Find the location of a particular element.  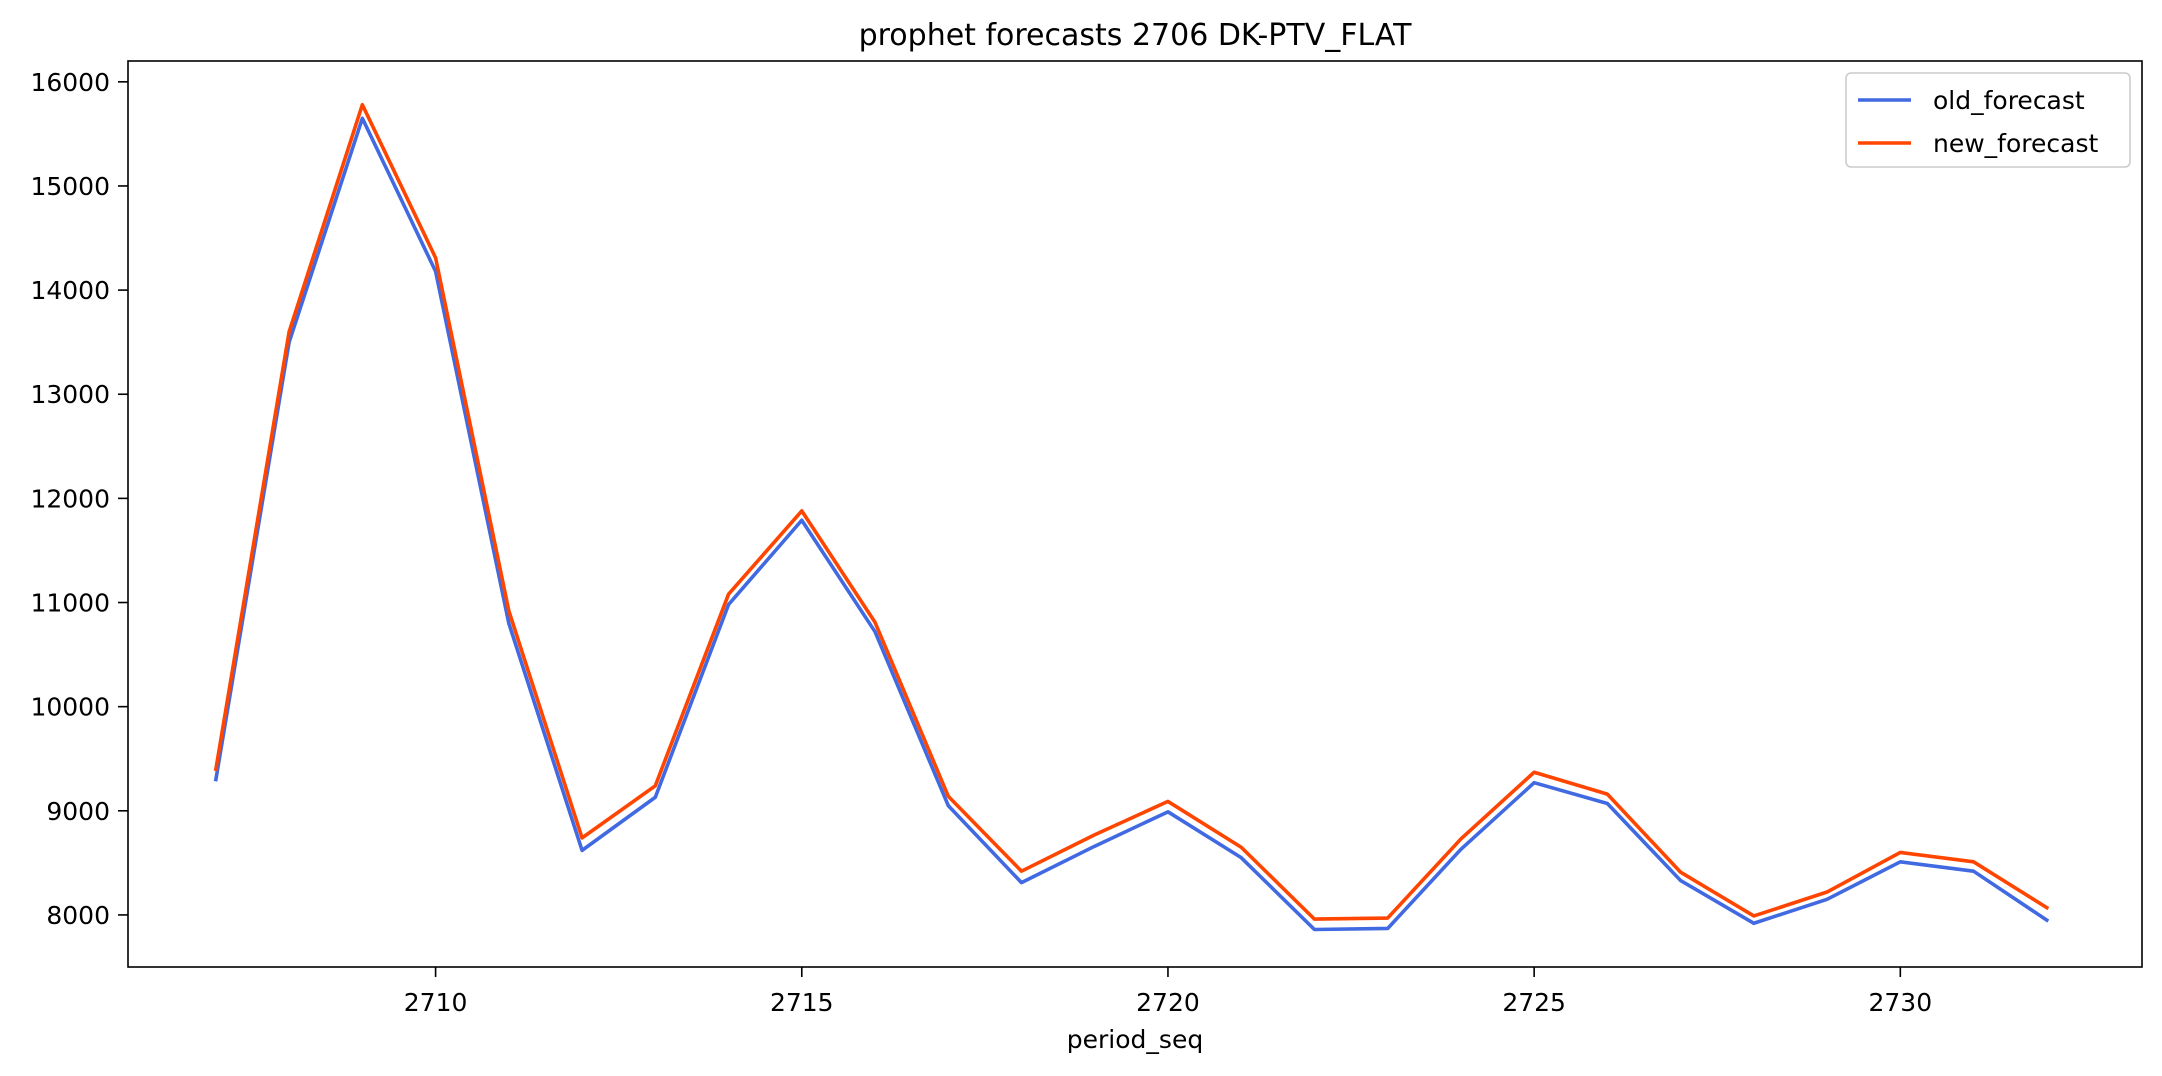

legend-label: new_forecast is located at coordinates (2015, 143).